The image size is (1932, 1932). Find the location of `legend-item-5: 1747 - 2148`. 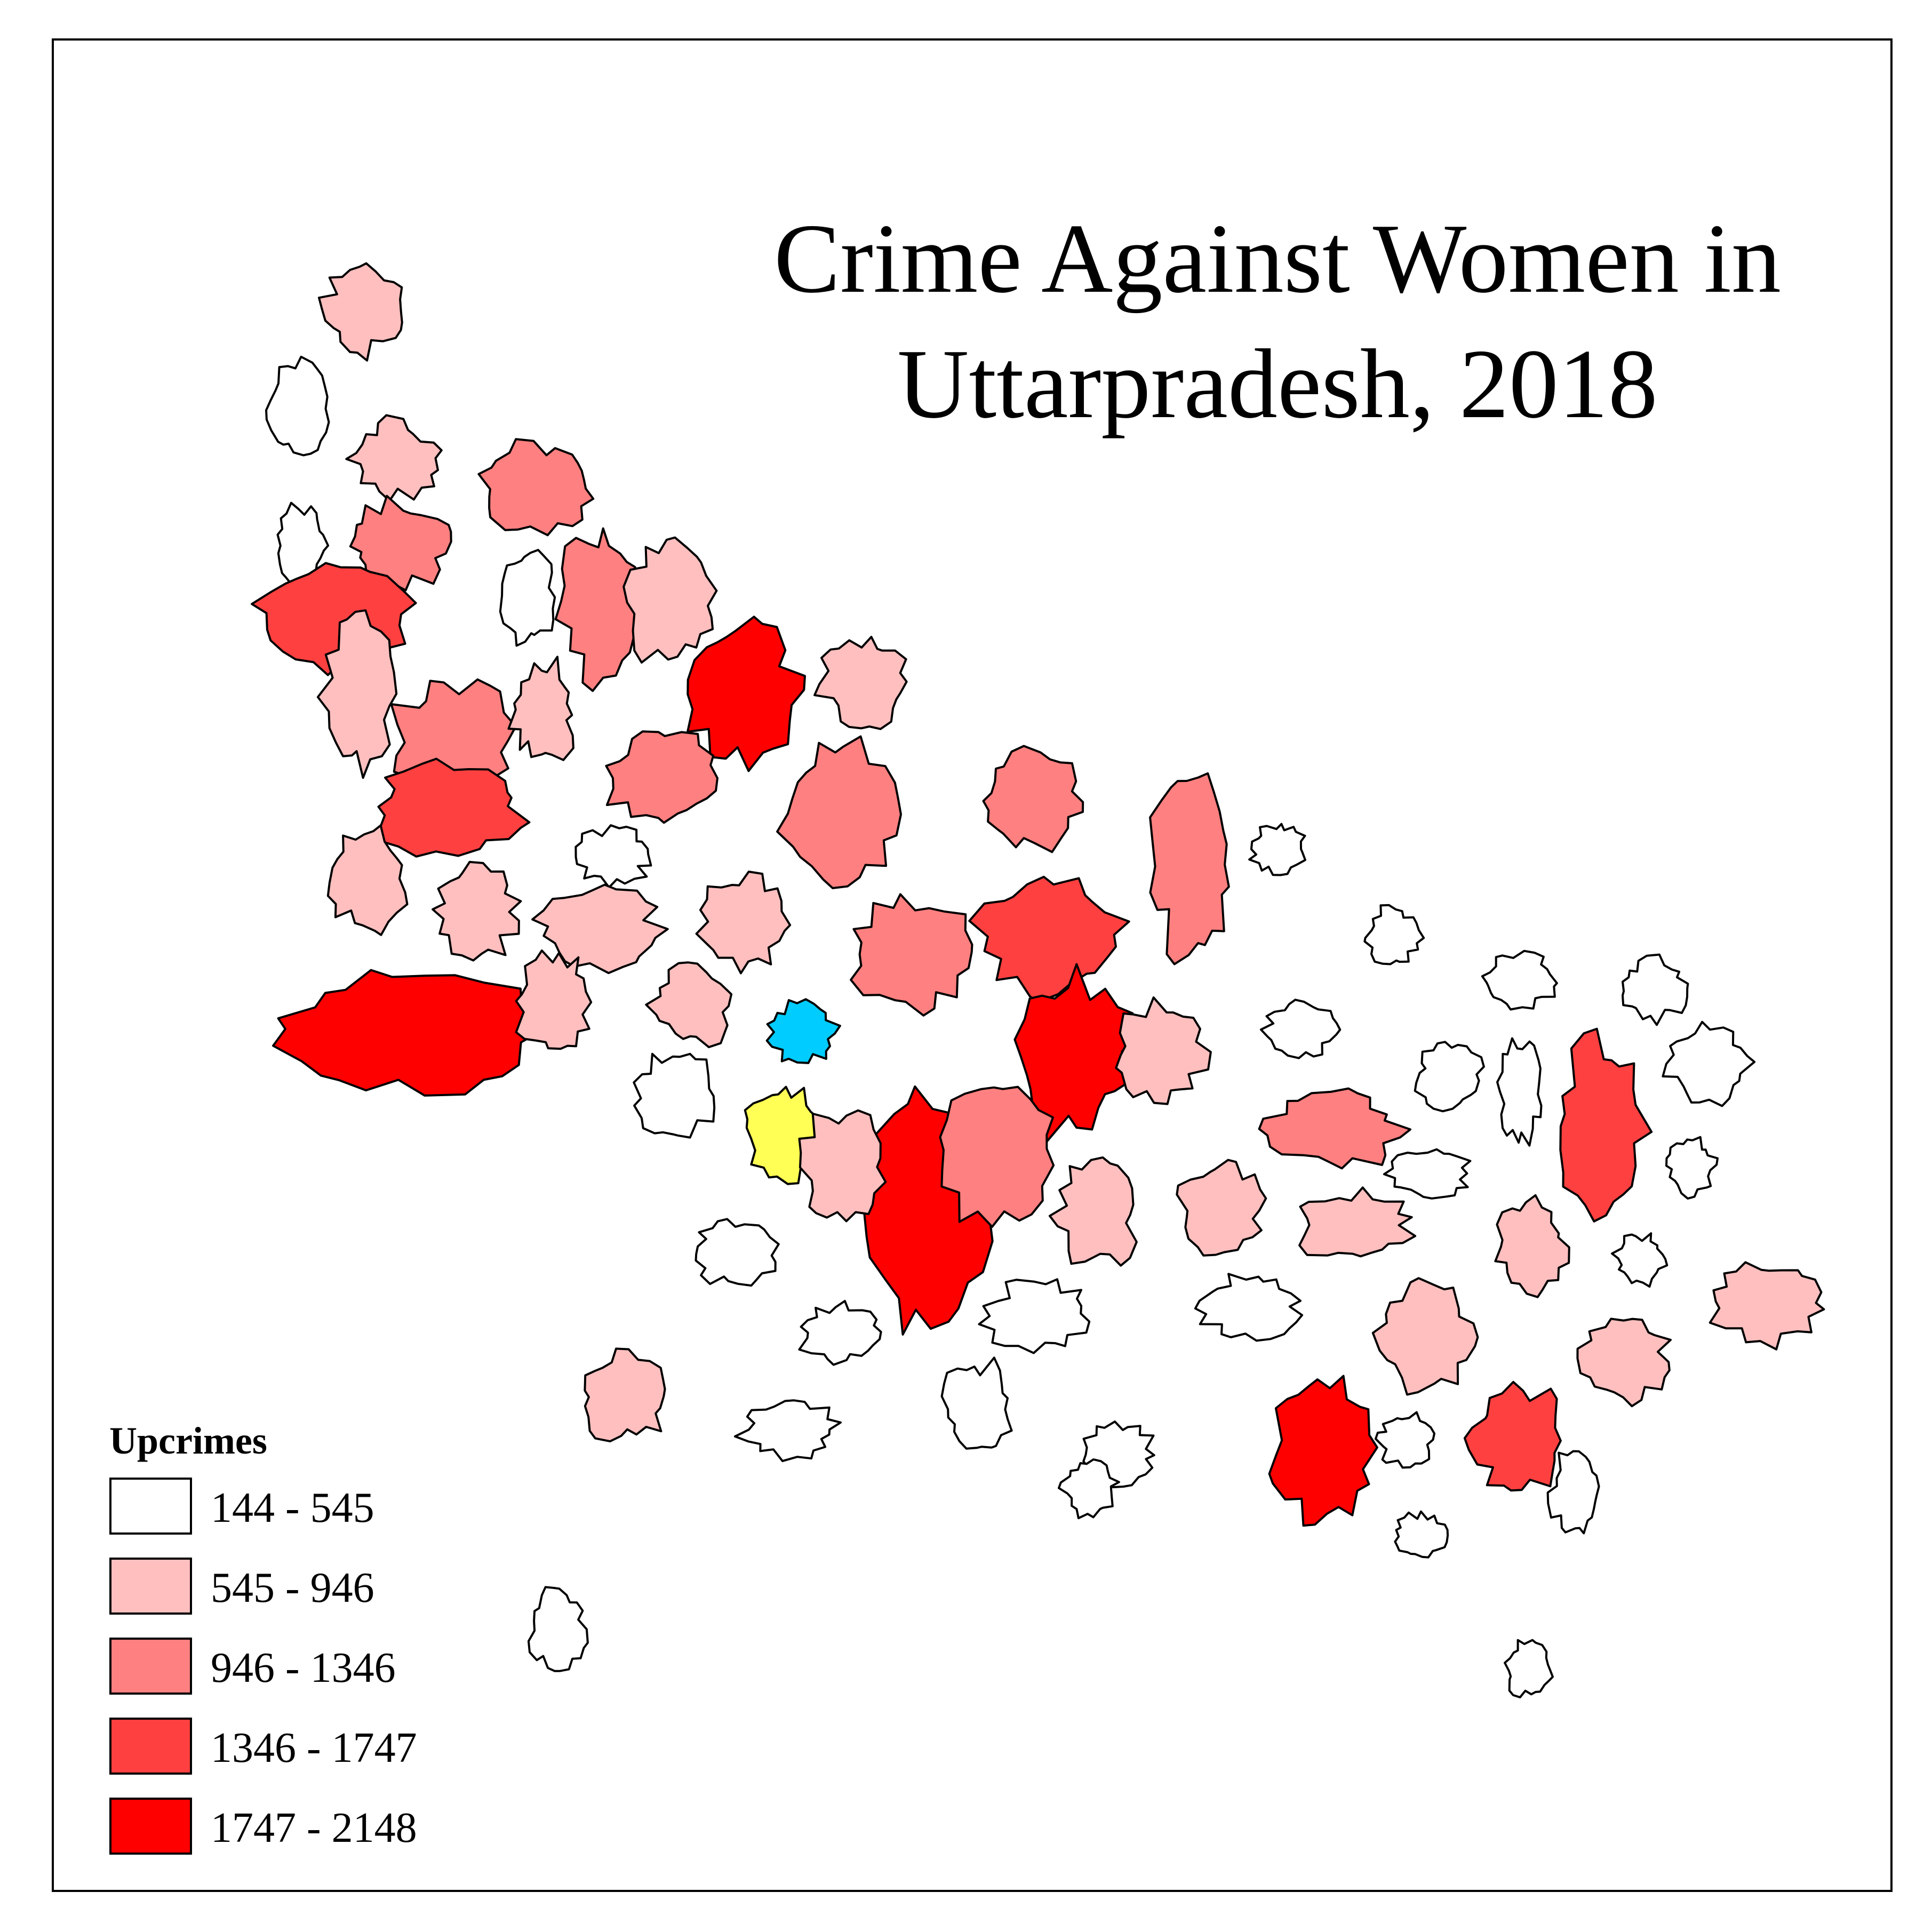

legend-item-5: 1747 - 2148 is located at coordinates (349, 1828).